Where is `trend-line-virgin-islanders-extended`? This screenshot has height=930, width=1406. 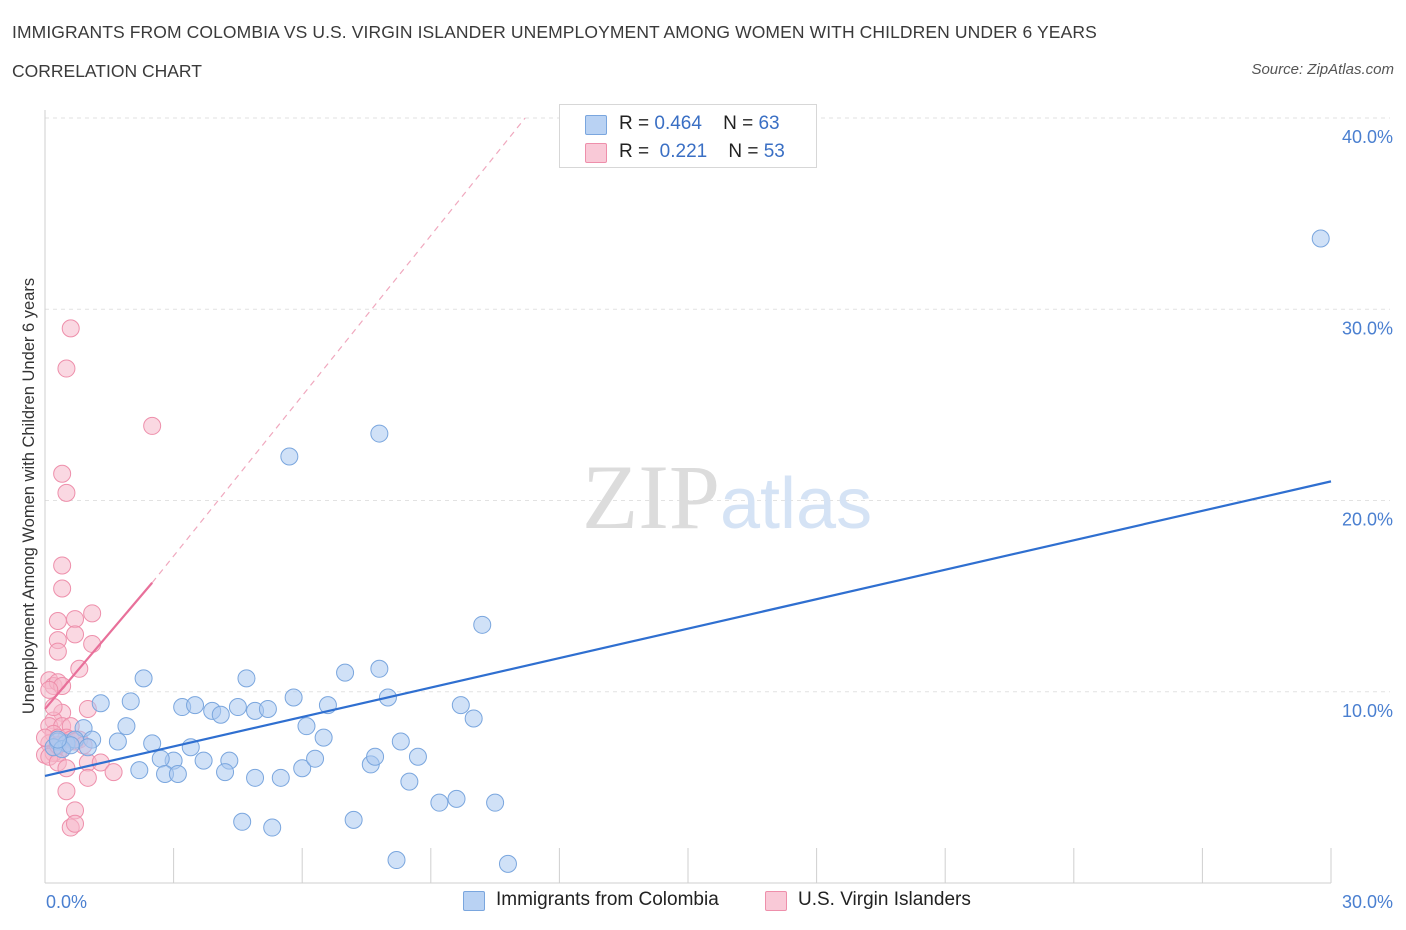 trend-line-virgin-islanders-extended is located at coordinates (338, 350).